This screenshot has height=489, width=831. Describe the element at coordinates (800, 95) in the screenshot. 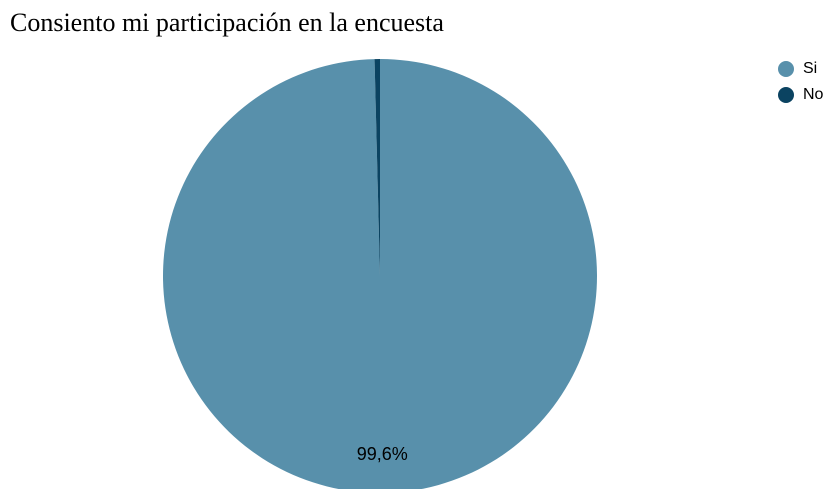

I see `legend-item-no: No` at that location.